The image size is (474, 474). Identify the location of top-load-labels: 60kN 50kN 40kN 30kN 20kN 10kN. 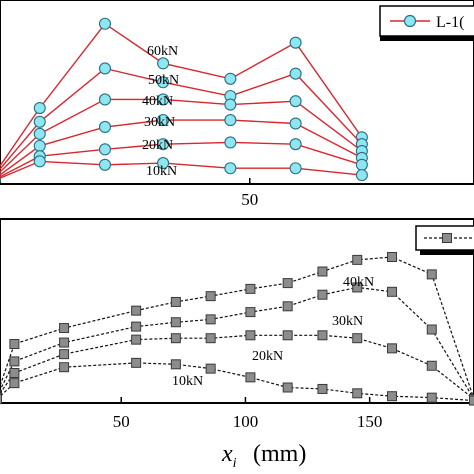
(160, 111).